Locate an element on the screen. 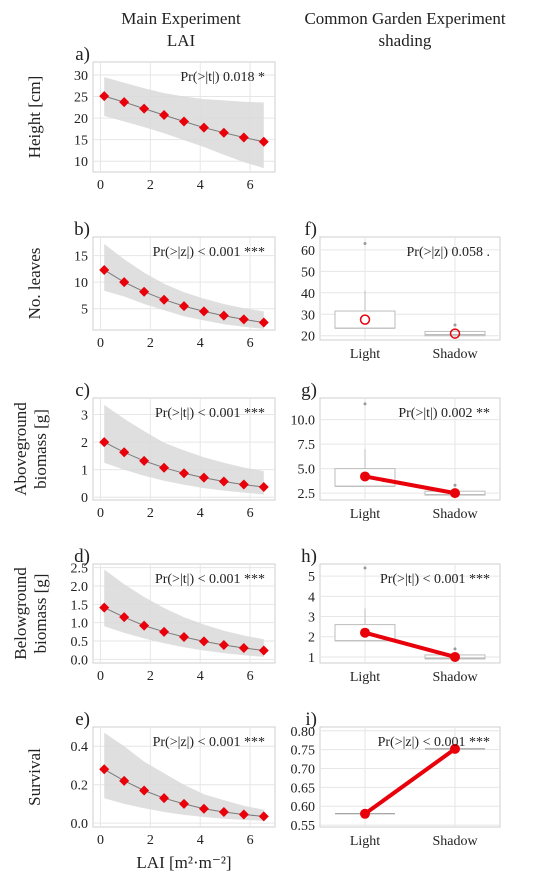 The image size is (535, 879). y-axis-label-line: Height [cm] is located at coordinates (34, 117).